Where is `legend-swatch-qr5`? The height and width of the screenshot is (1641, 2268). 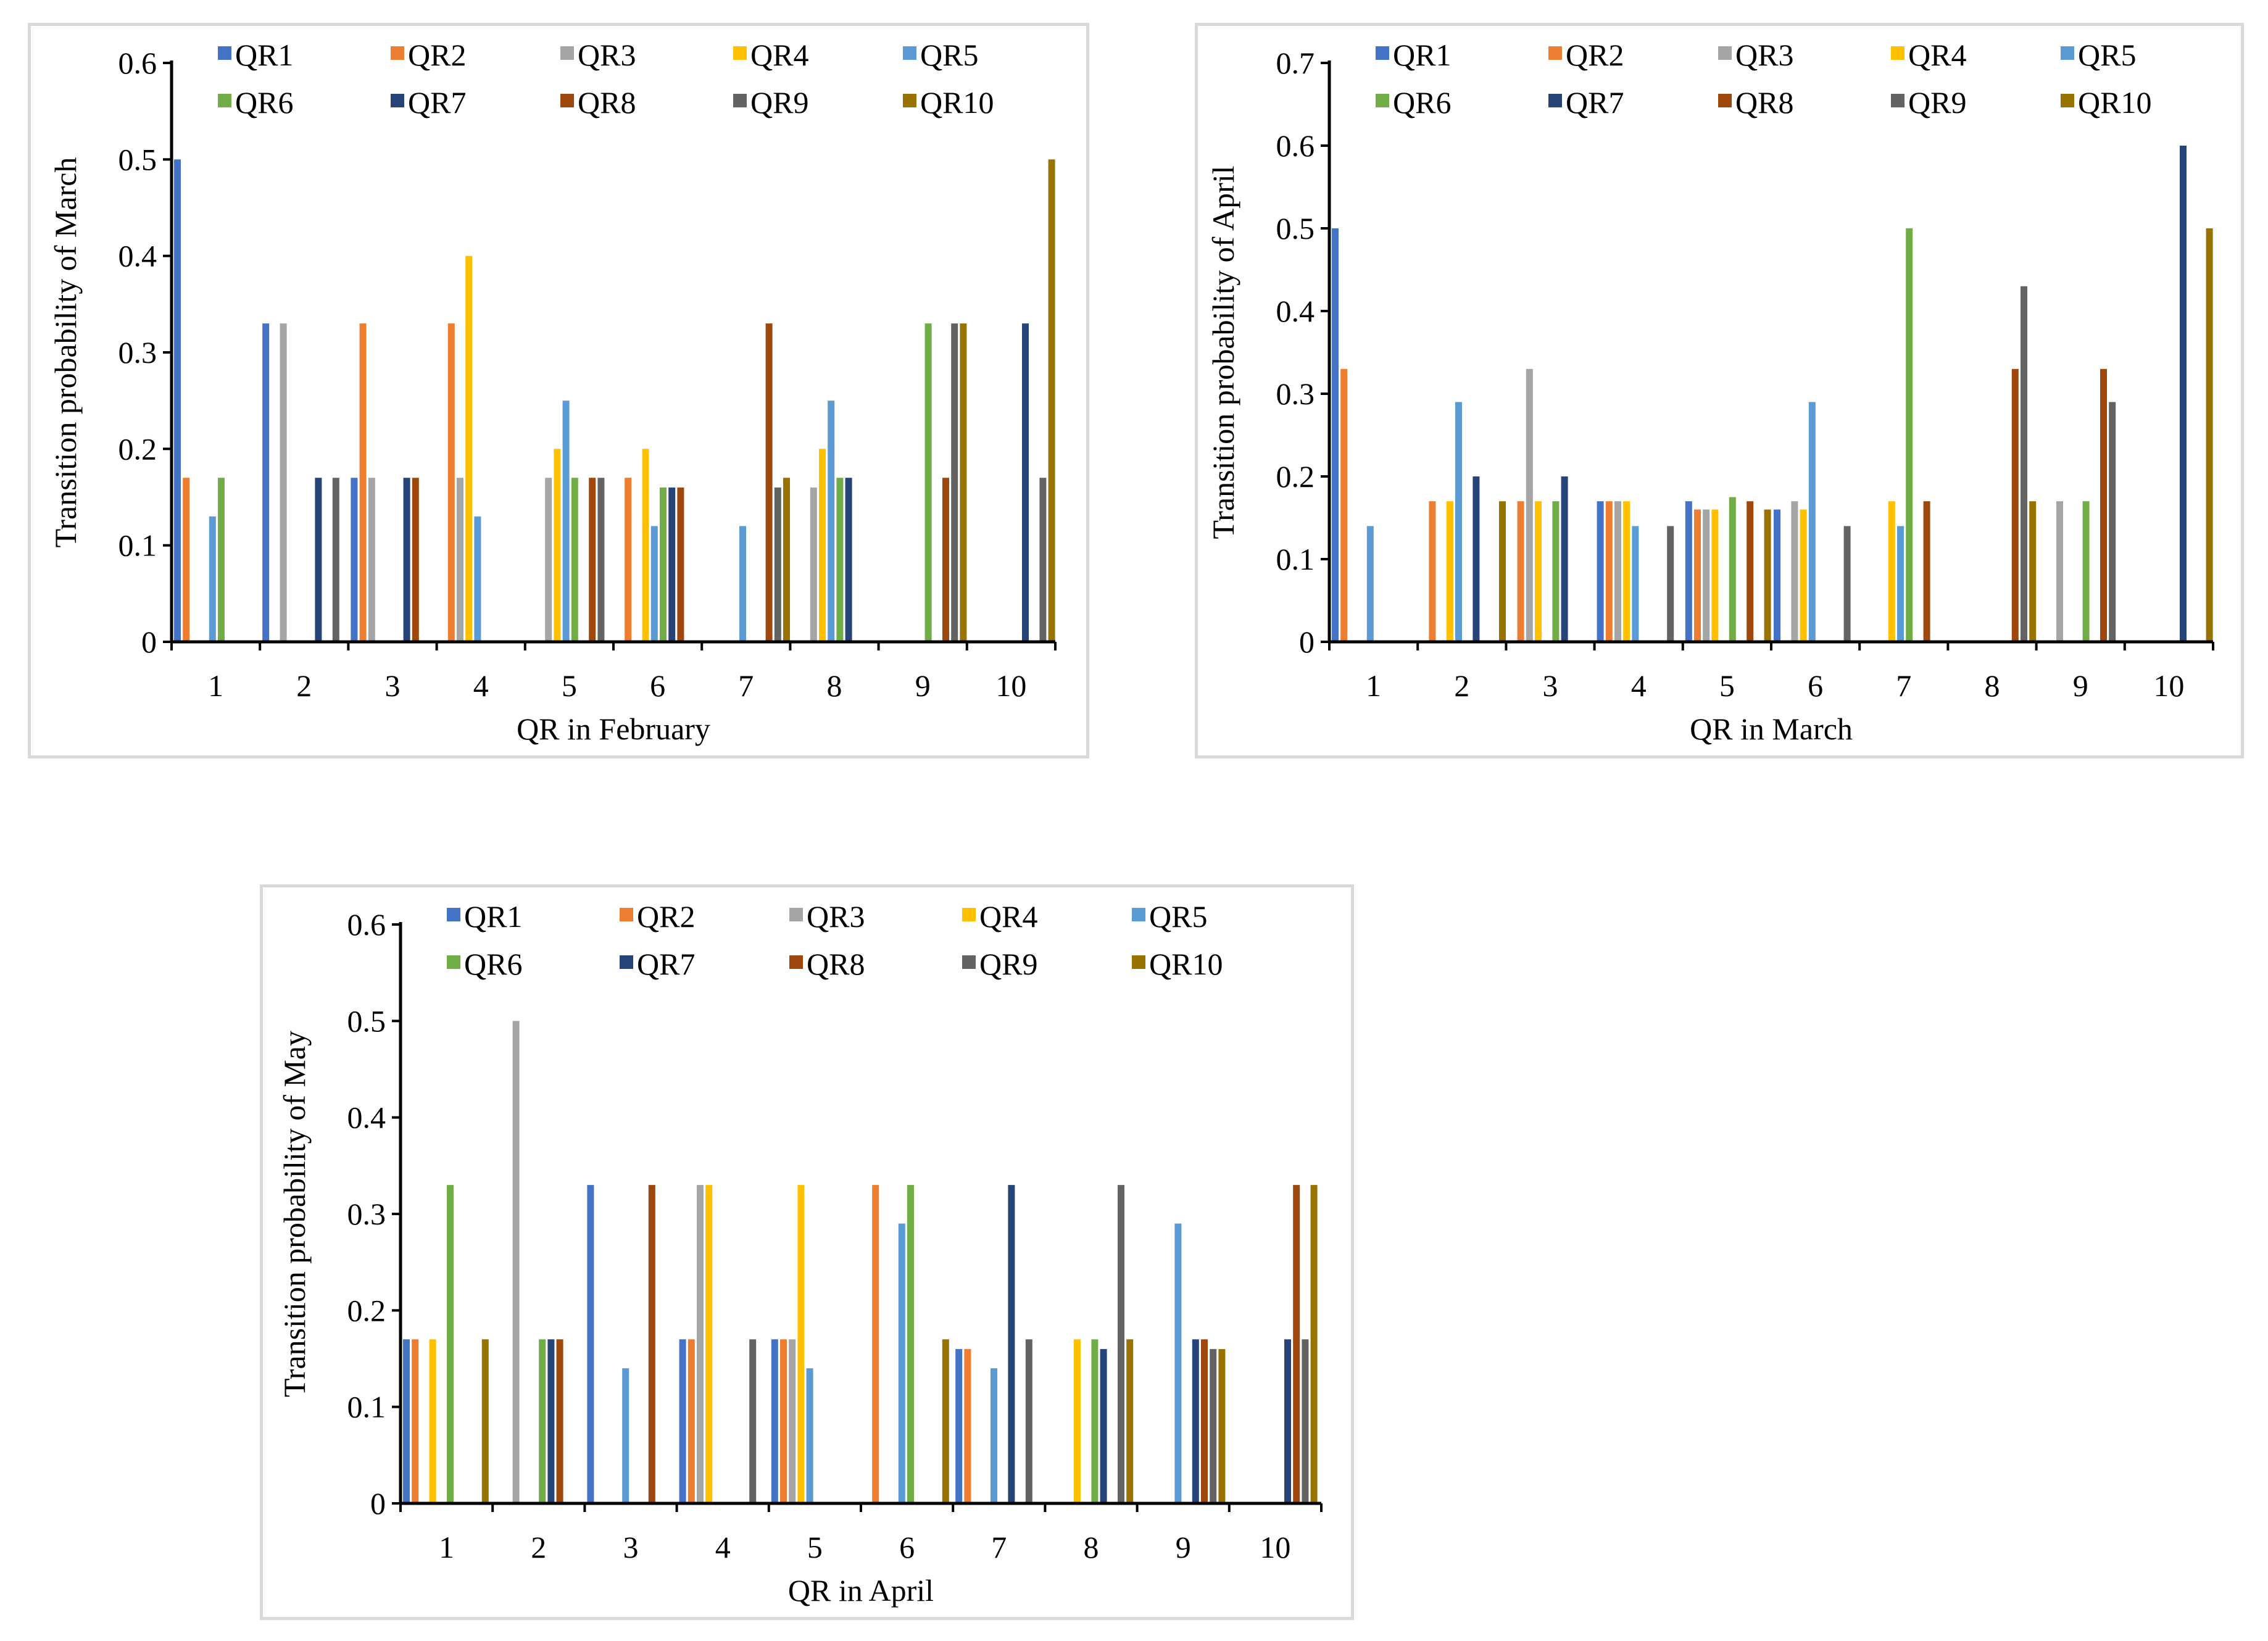 legend-swatch-qr5 is located at coordinates (909, 53).